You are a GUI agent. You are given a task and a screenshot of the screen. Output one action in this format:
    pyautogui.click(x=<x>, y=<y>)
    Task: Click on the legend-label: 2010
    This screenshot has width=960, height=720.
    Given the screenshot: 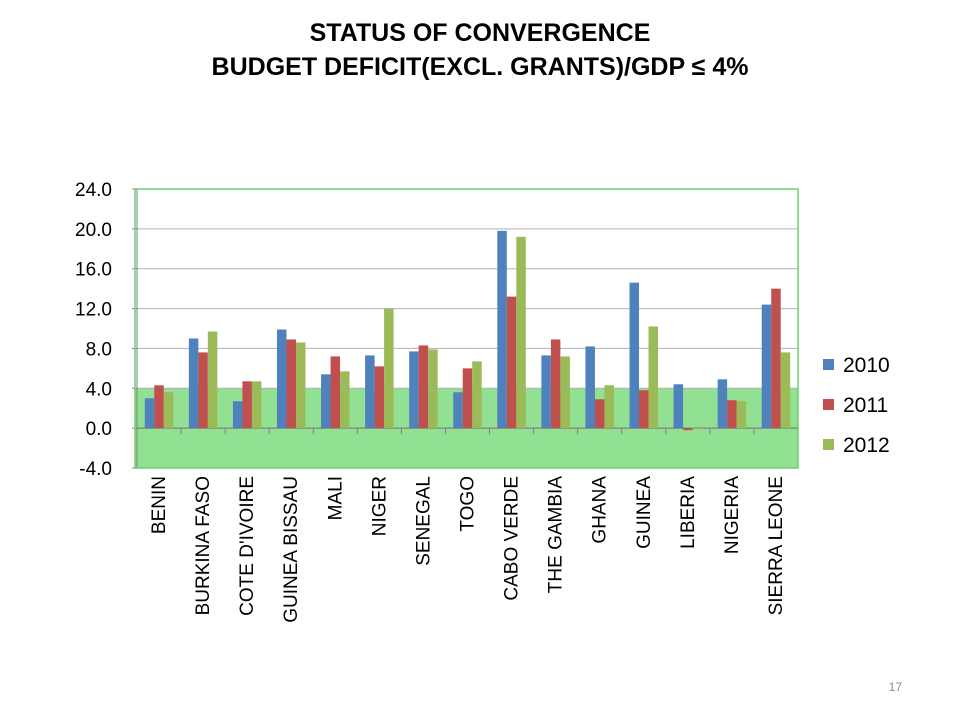 What is the action you would take?
    pyautogui.click(x=866, y=365)
    